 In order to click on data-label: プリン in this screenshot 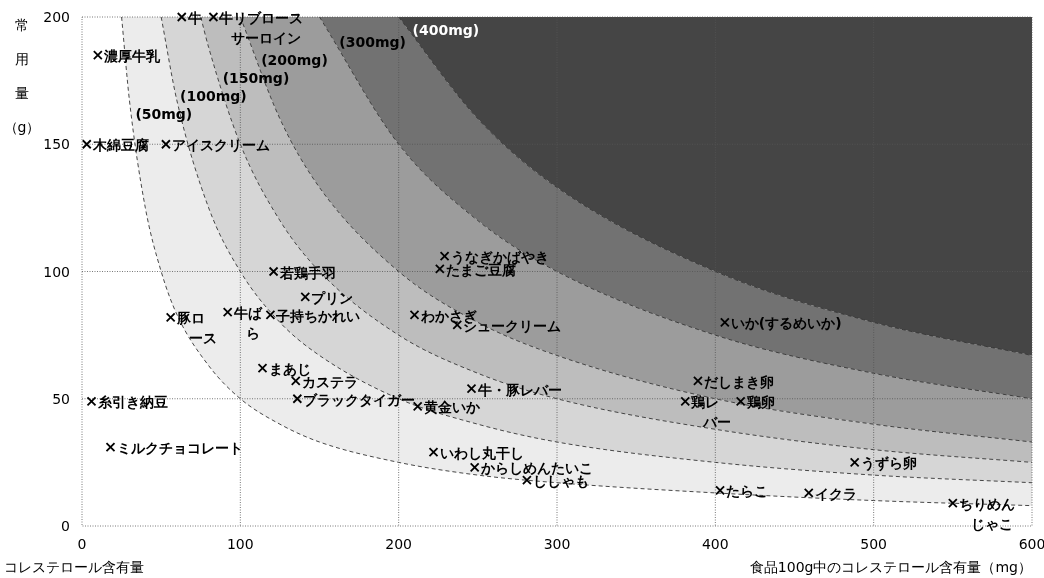, I will do `click(332, 297)`.